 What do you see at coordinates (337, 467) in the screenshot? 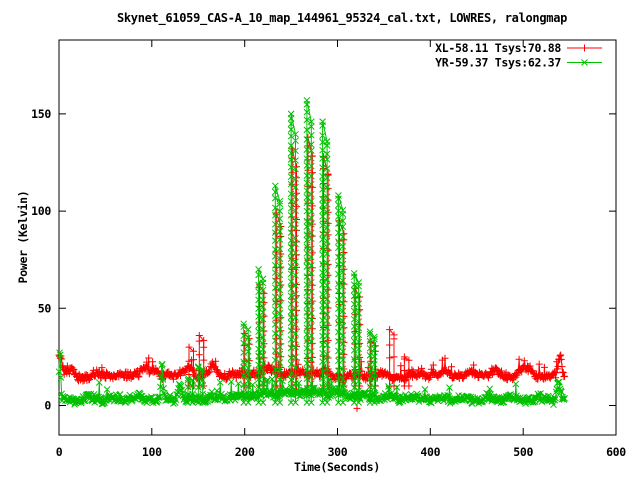
I see `x-axis-label: Time(Seconds)` at bounding box center [337, 467].